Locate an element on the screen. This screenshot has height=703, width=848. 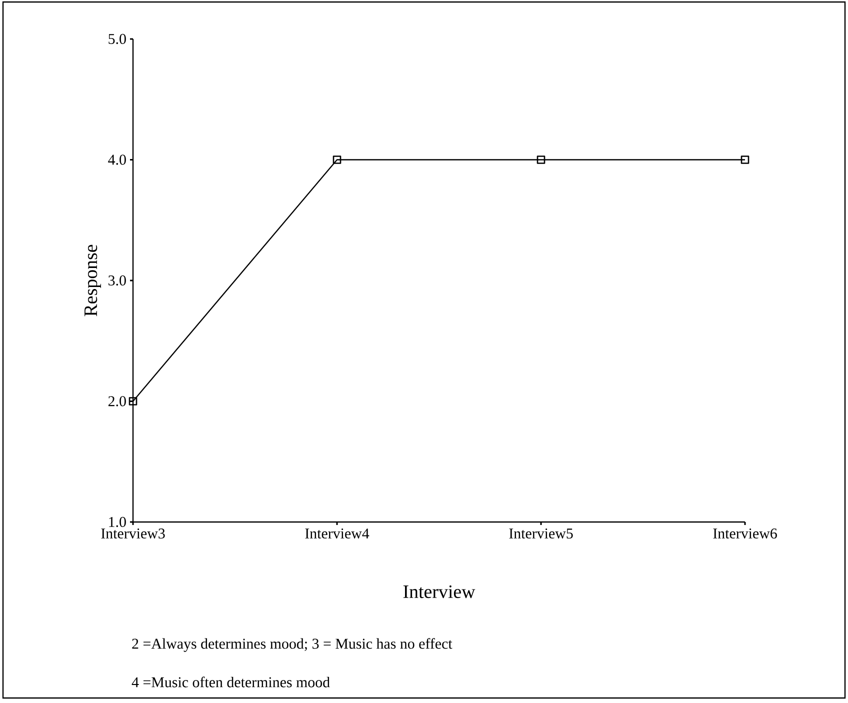
x-axis-title: Interview is located at coordinates (439, 591).